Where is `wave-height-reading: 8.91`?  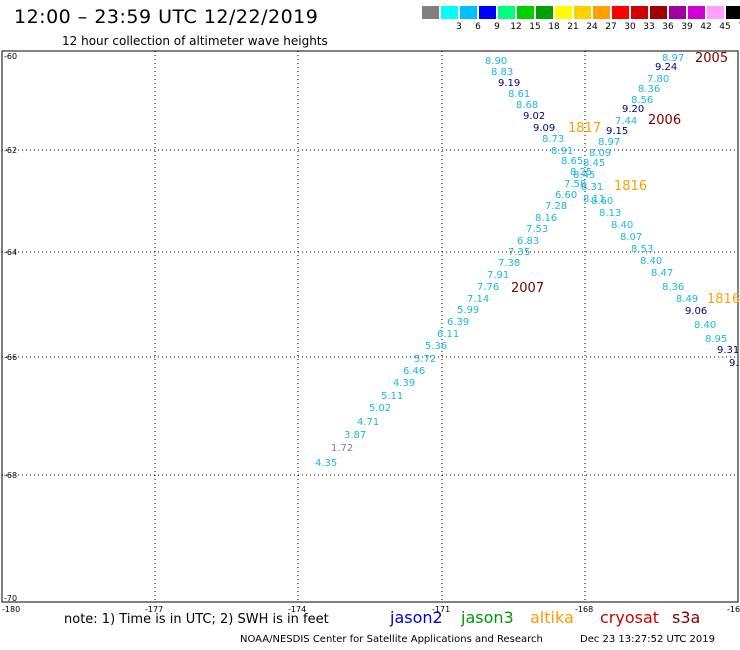
wave-height-reading: 8.91 is located at coordinates (562, 151).